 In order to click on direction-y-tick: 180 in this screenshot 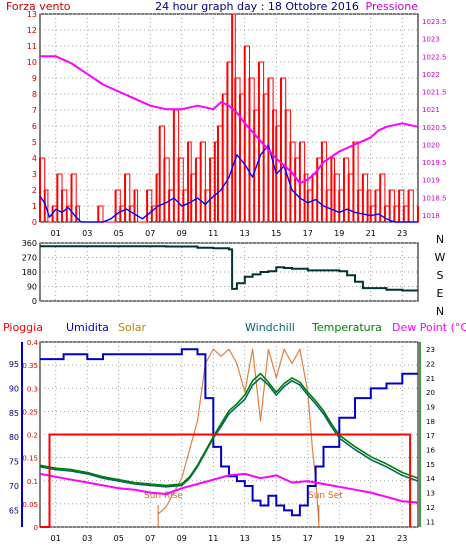, I will do `click(29, 272)`.